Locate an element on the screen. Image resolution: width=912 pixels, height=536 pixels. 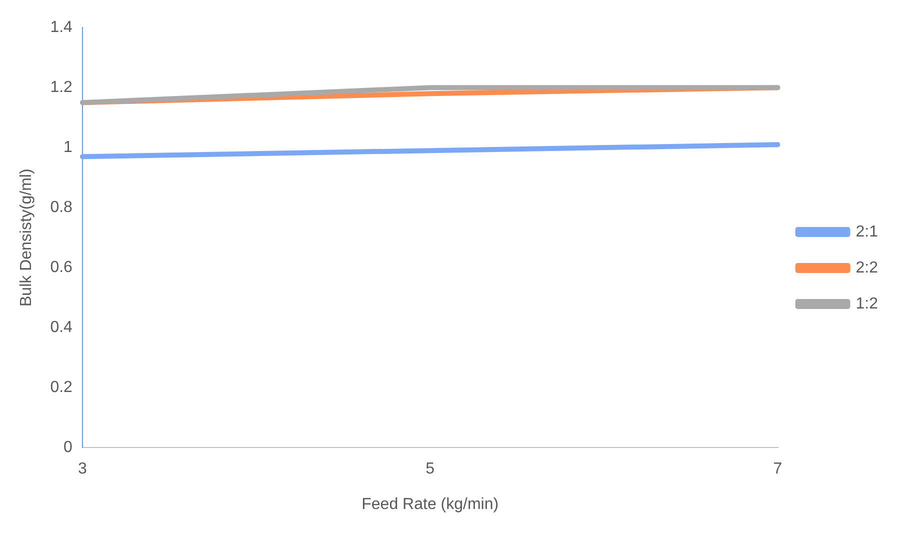
legend-label: 2:2 is located at coordinates (867, 267).